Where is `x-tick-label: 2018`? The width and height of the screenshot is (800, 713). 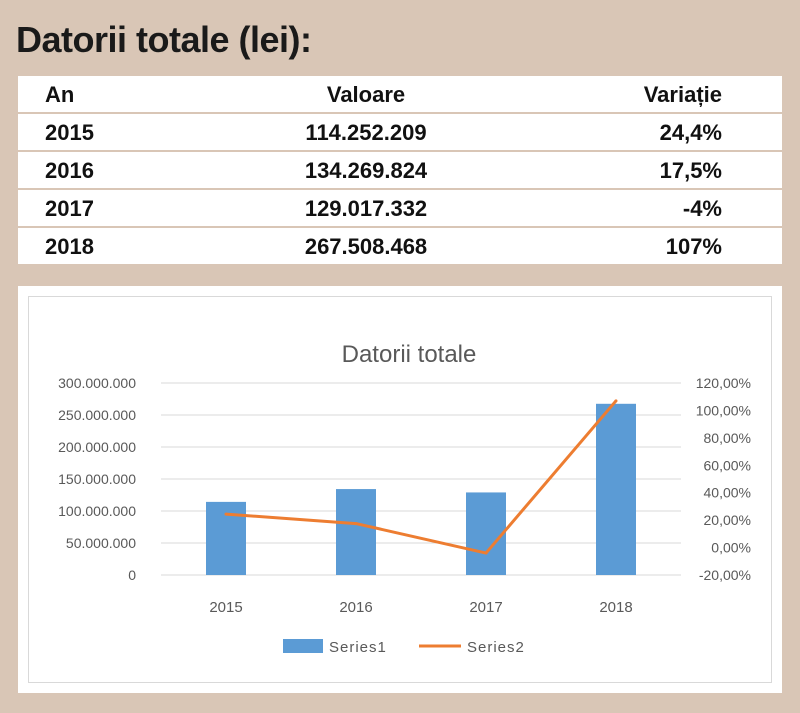
x-tick-label: 2018 is located at coordinates (615, 607).